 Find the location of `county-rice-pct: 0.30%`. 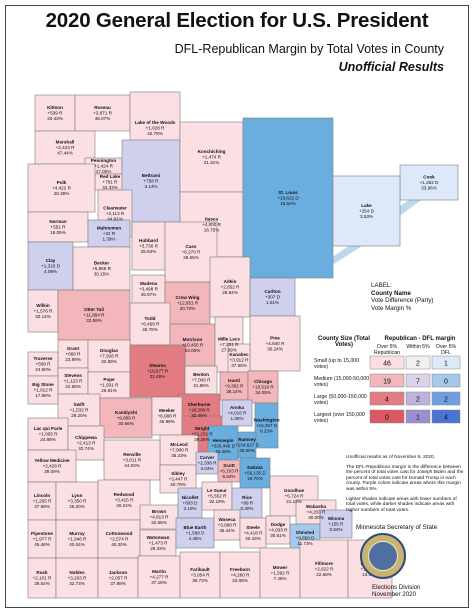

county-rice-pct: 0.30% is located at coordinates (246, 508).